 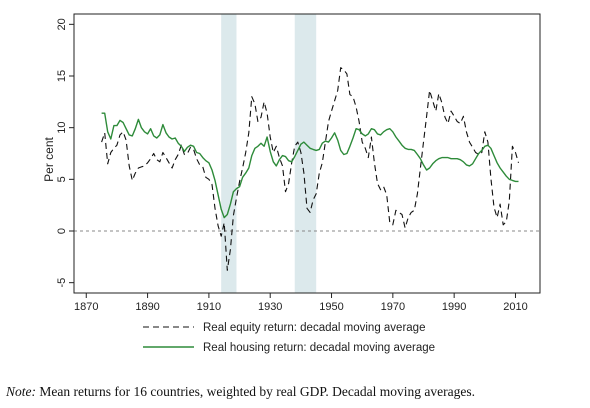 What do you see at coordinates (331, 307) in the screenshot?
I see `x-tick-label-1950: 1950` at bounding box center [331, 307].